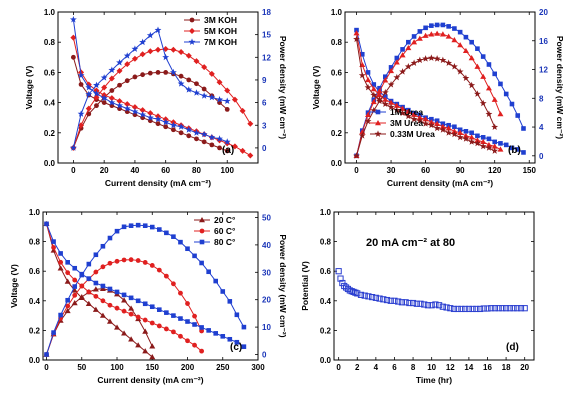 This screenshot has height=402, width=576. I want to click on x-tick-label: 50, so click(81, 367).